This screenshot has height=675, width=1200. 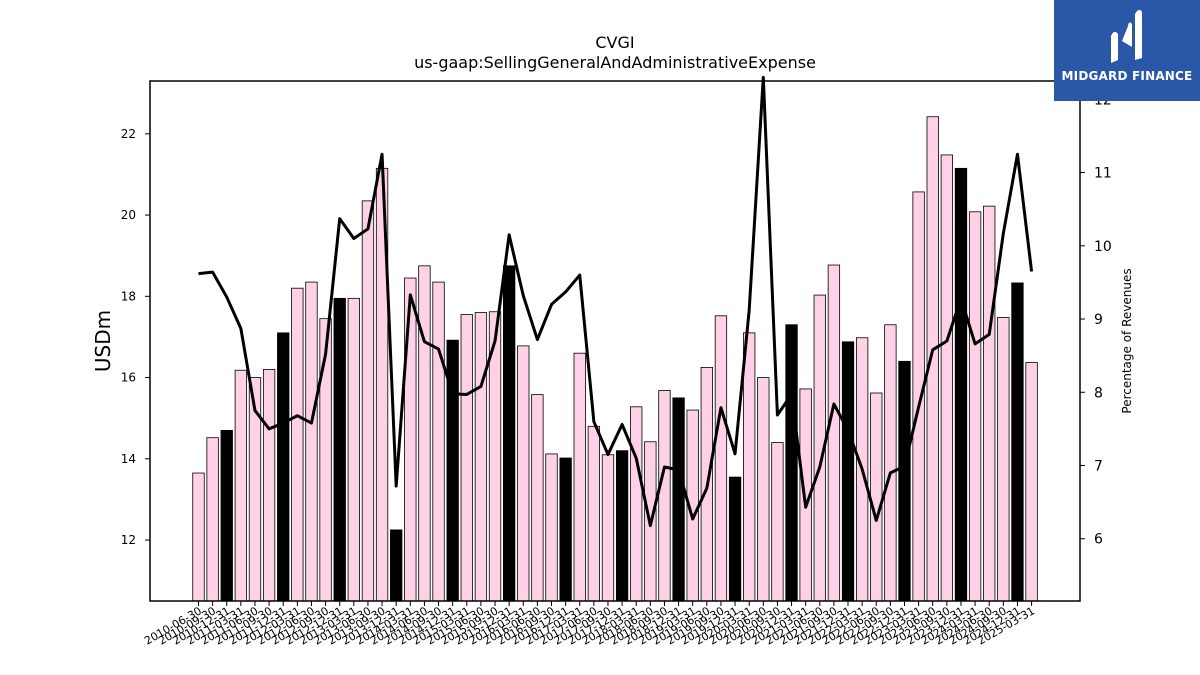 I want to click on y2-tick-label: 8, so click(x=1098, y=393).